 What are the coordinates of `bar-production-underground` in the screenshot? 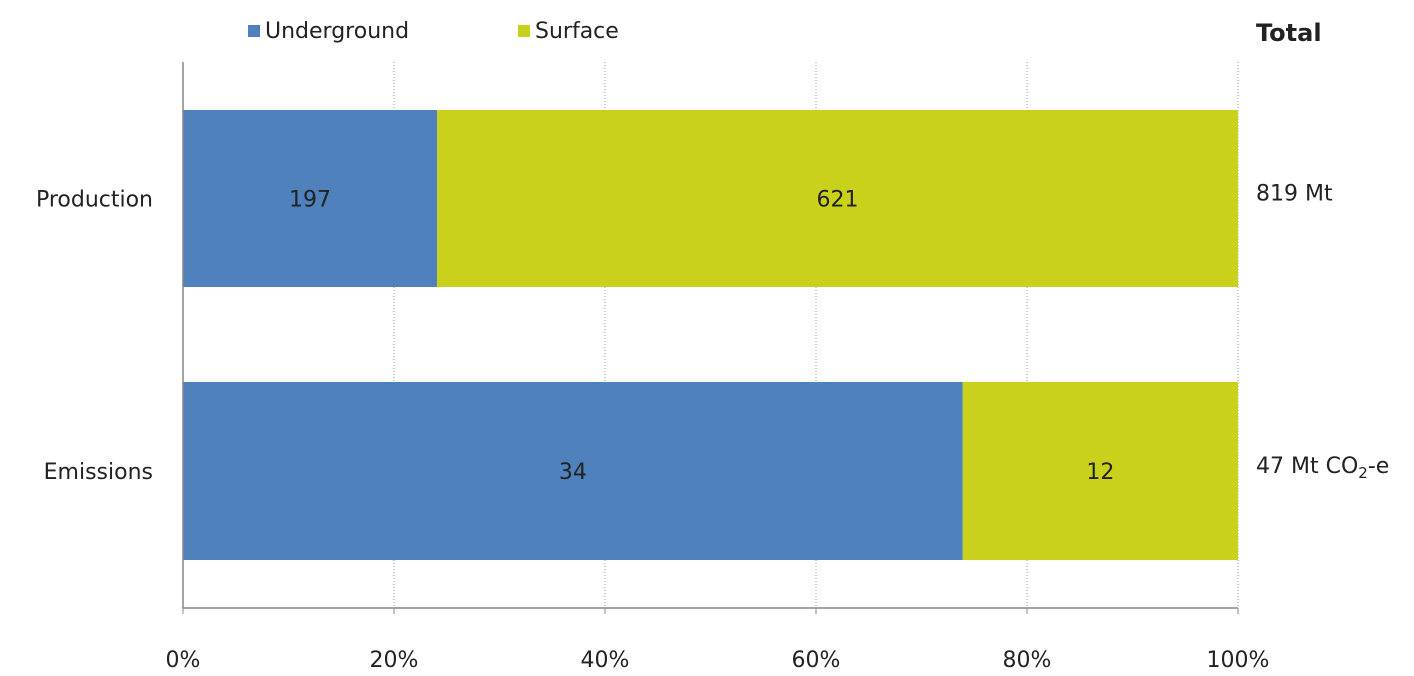 It's located at (310, 198).